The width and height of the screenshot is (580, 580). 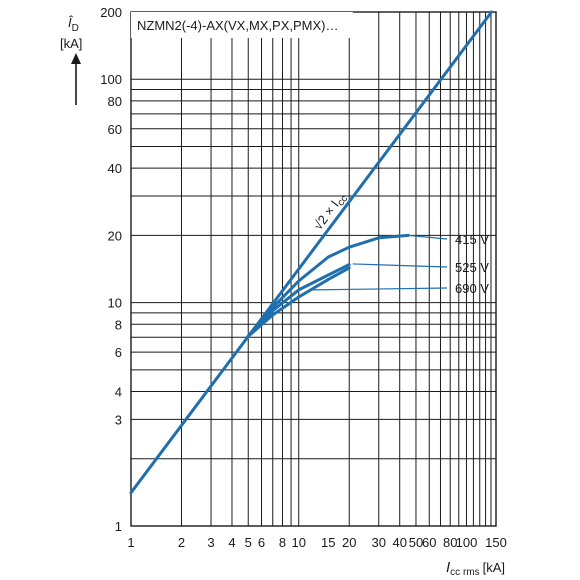 I want to click on y-tick-label: 40, so click(x=115, y=168).